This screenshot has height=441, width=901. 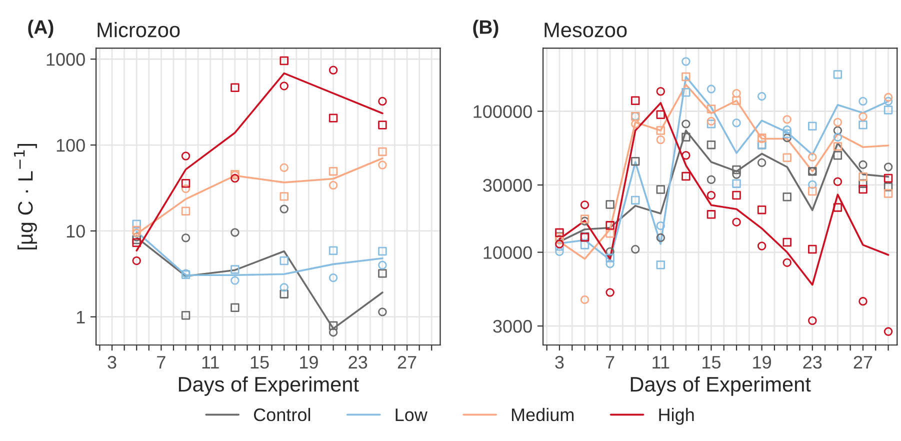 What do you see at coordinates (75, 231) in the screenshot?
I see `y-tick-label: 10` at bounding box center [75, 231].